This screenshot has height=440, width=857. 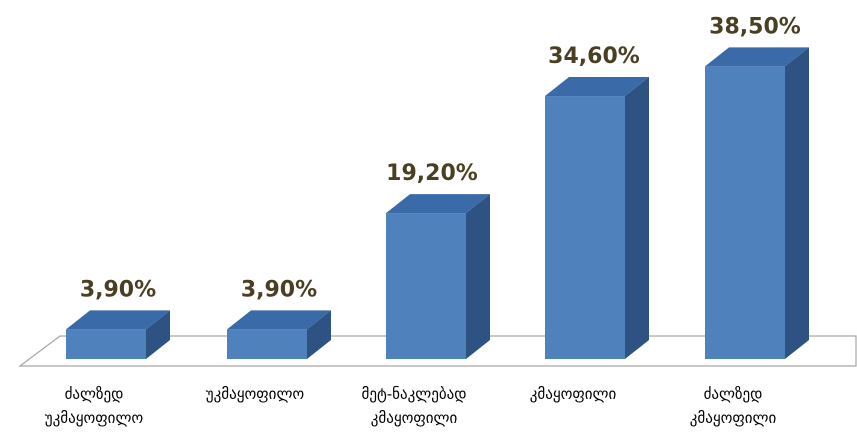 I want to click on category-label: მეტ-ნაკლებად კმაყოფილი, so click(x=413, y=406).